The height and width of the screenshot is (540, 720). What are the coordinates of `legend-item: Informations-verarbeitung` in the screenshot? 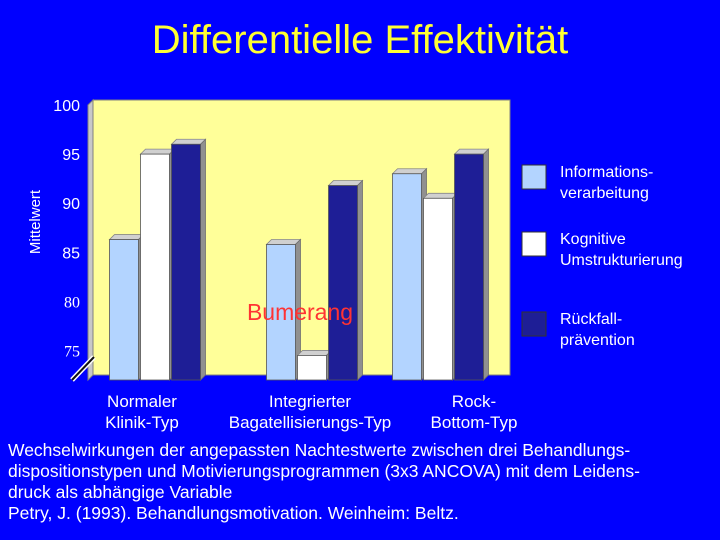 It's located at (587, 183).